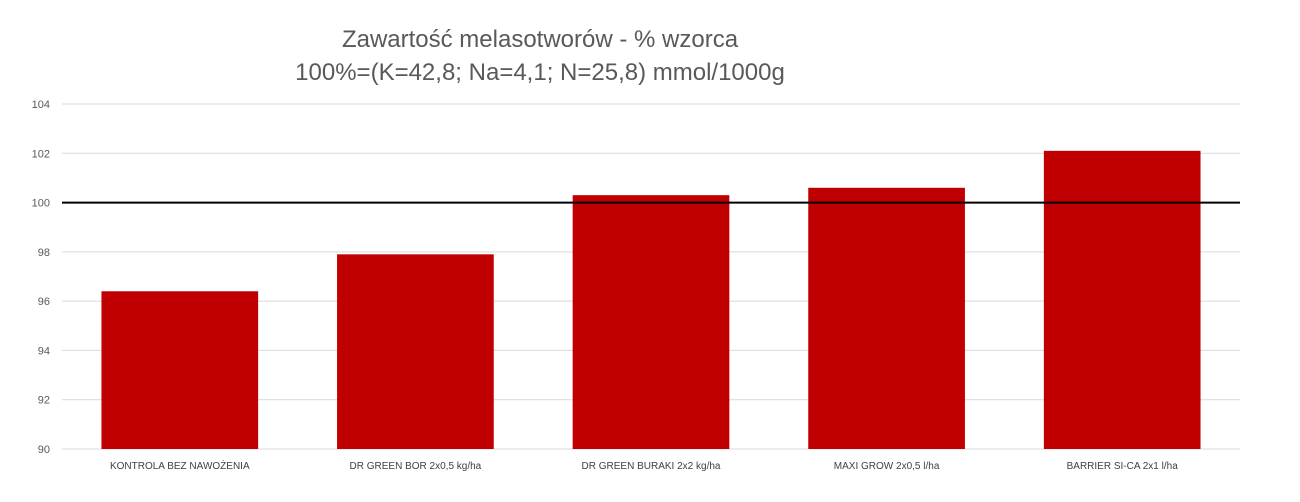  I want to click on x-tick-label: DR GREEN BOR 2x0,5 kg/ha, so click(416, 466).